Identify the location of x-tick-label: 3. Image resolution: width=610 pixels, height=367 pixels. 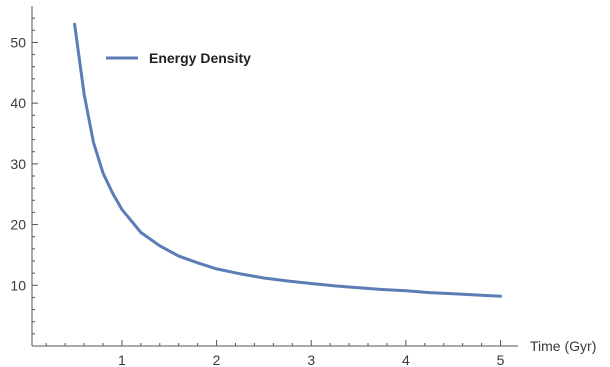
(311, 359).